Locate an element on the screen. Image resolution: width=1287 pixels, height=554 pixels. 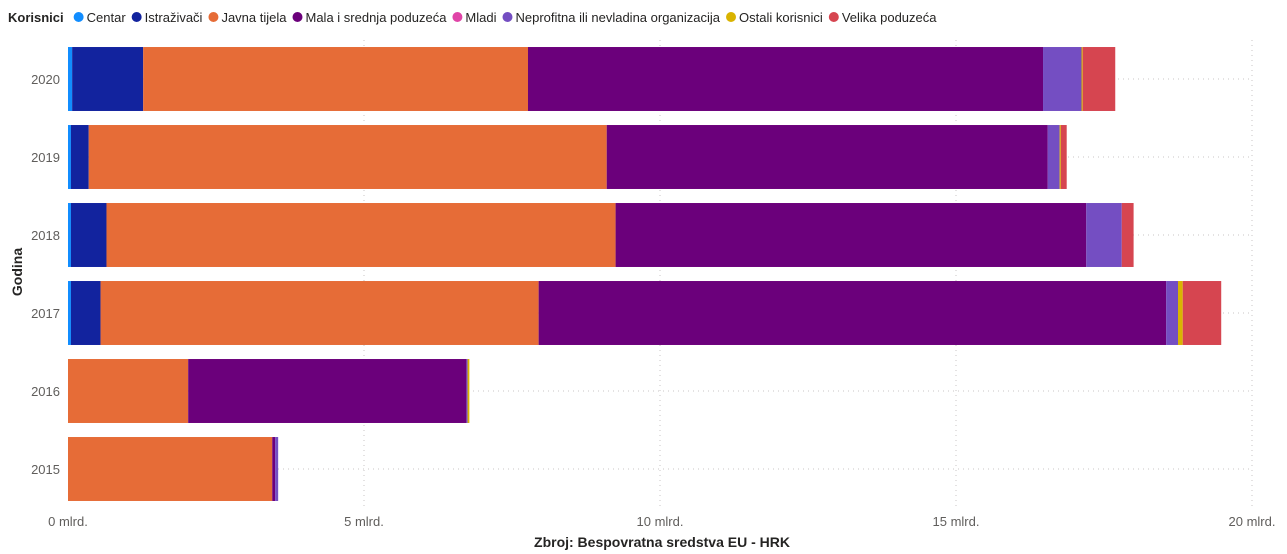
y-tick-label: 2016 is located at coordinates (45, 391).